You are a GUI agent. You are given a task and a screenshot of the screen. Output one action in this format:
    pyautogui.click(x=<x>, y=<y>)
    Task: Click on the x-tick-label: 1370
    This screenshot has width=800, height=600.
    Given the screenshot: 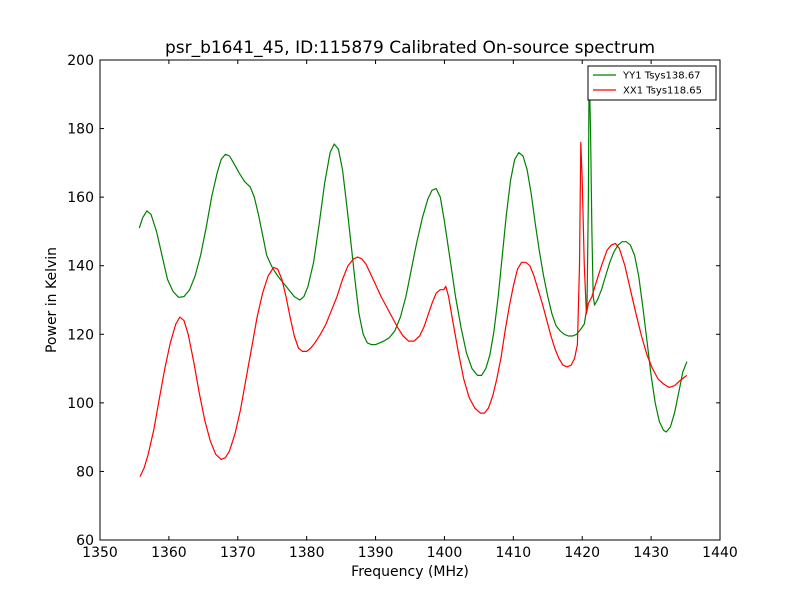 What is the action you would take?
    pyautogui.click(x=238, y=553)
    